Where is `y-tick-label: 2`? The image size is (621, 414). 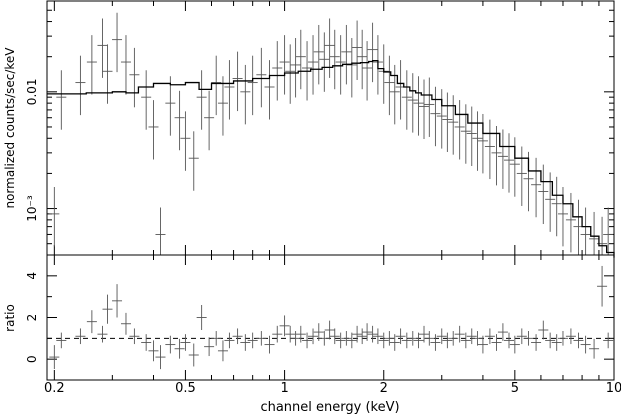 y-tick-label: 2 is located at coordinates (32, 318).